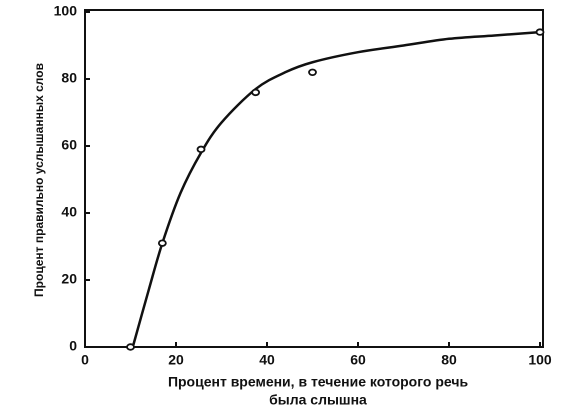 The width and height of the screenshot is (563, 416). What do you see at coordinates (449, 360) in the screenshot?
I see `x-tick-label: 80` at bounding box center [449, 360].